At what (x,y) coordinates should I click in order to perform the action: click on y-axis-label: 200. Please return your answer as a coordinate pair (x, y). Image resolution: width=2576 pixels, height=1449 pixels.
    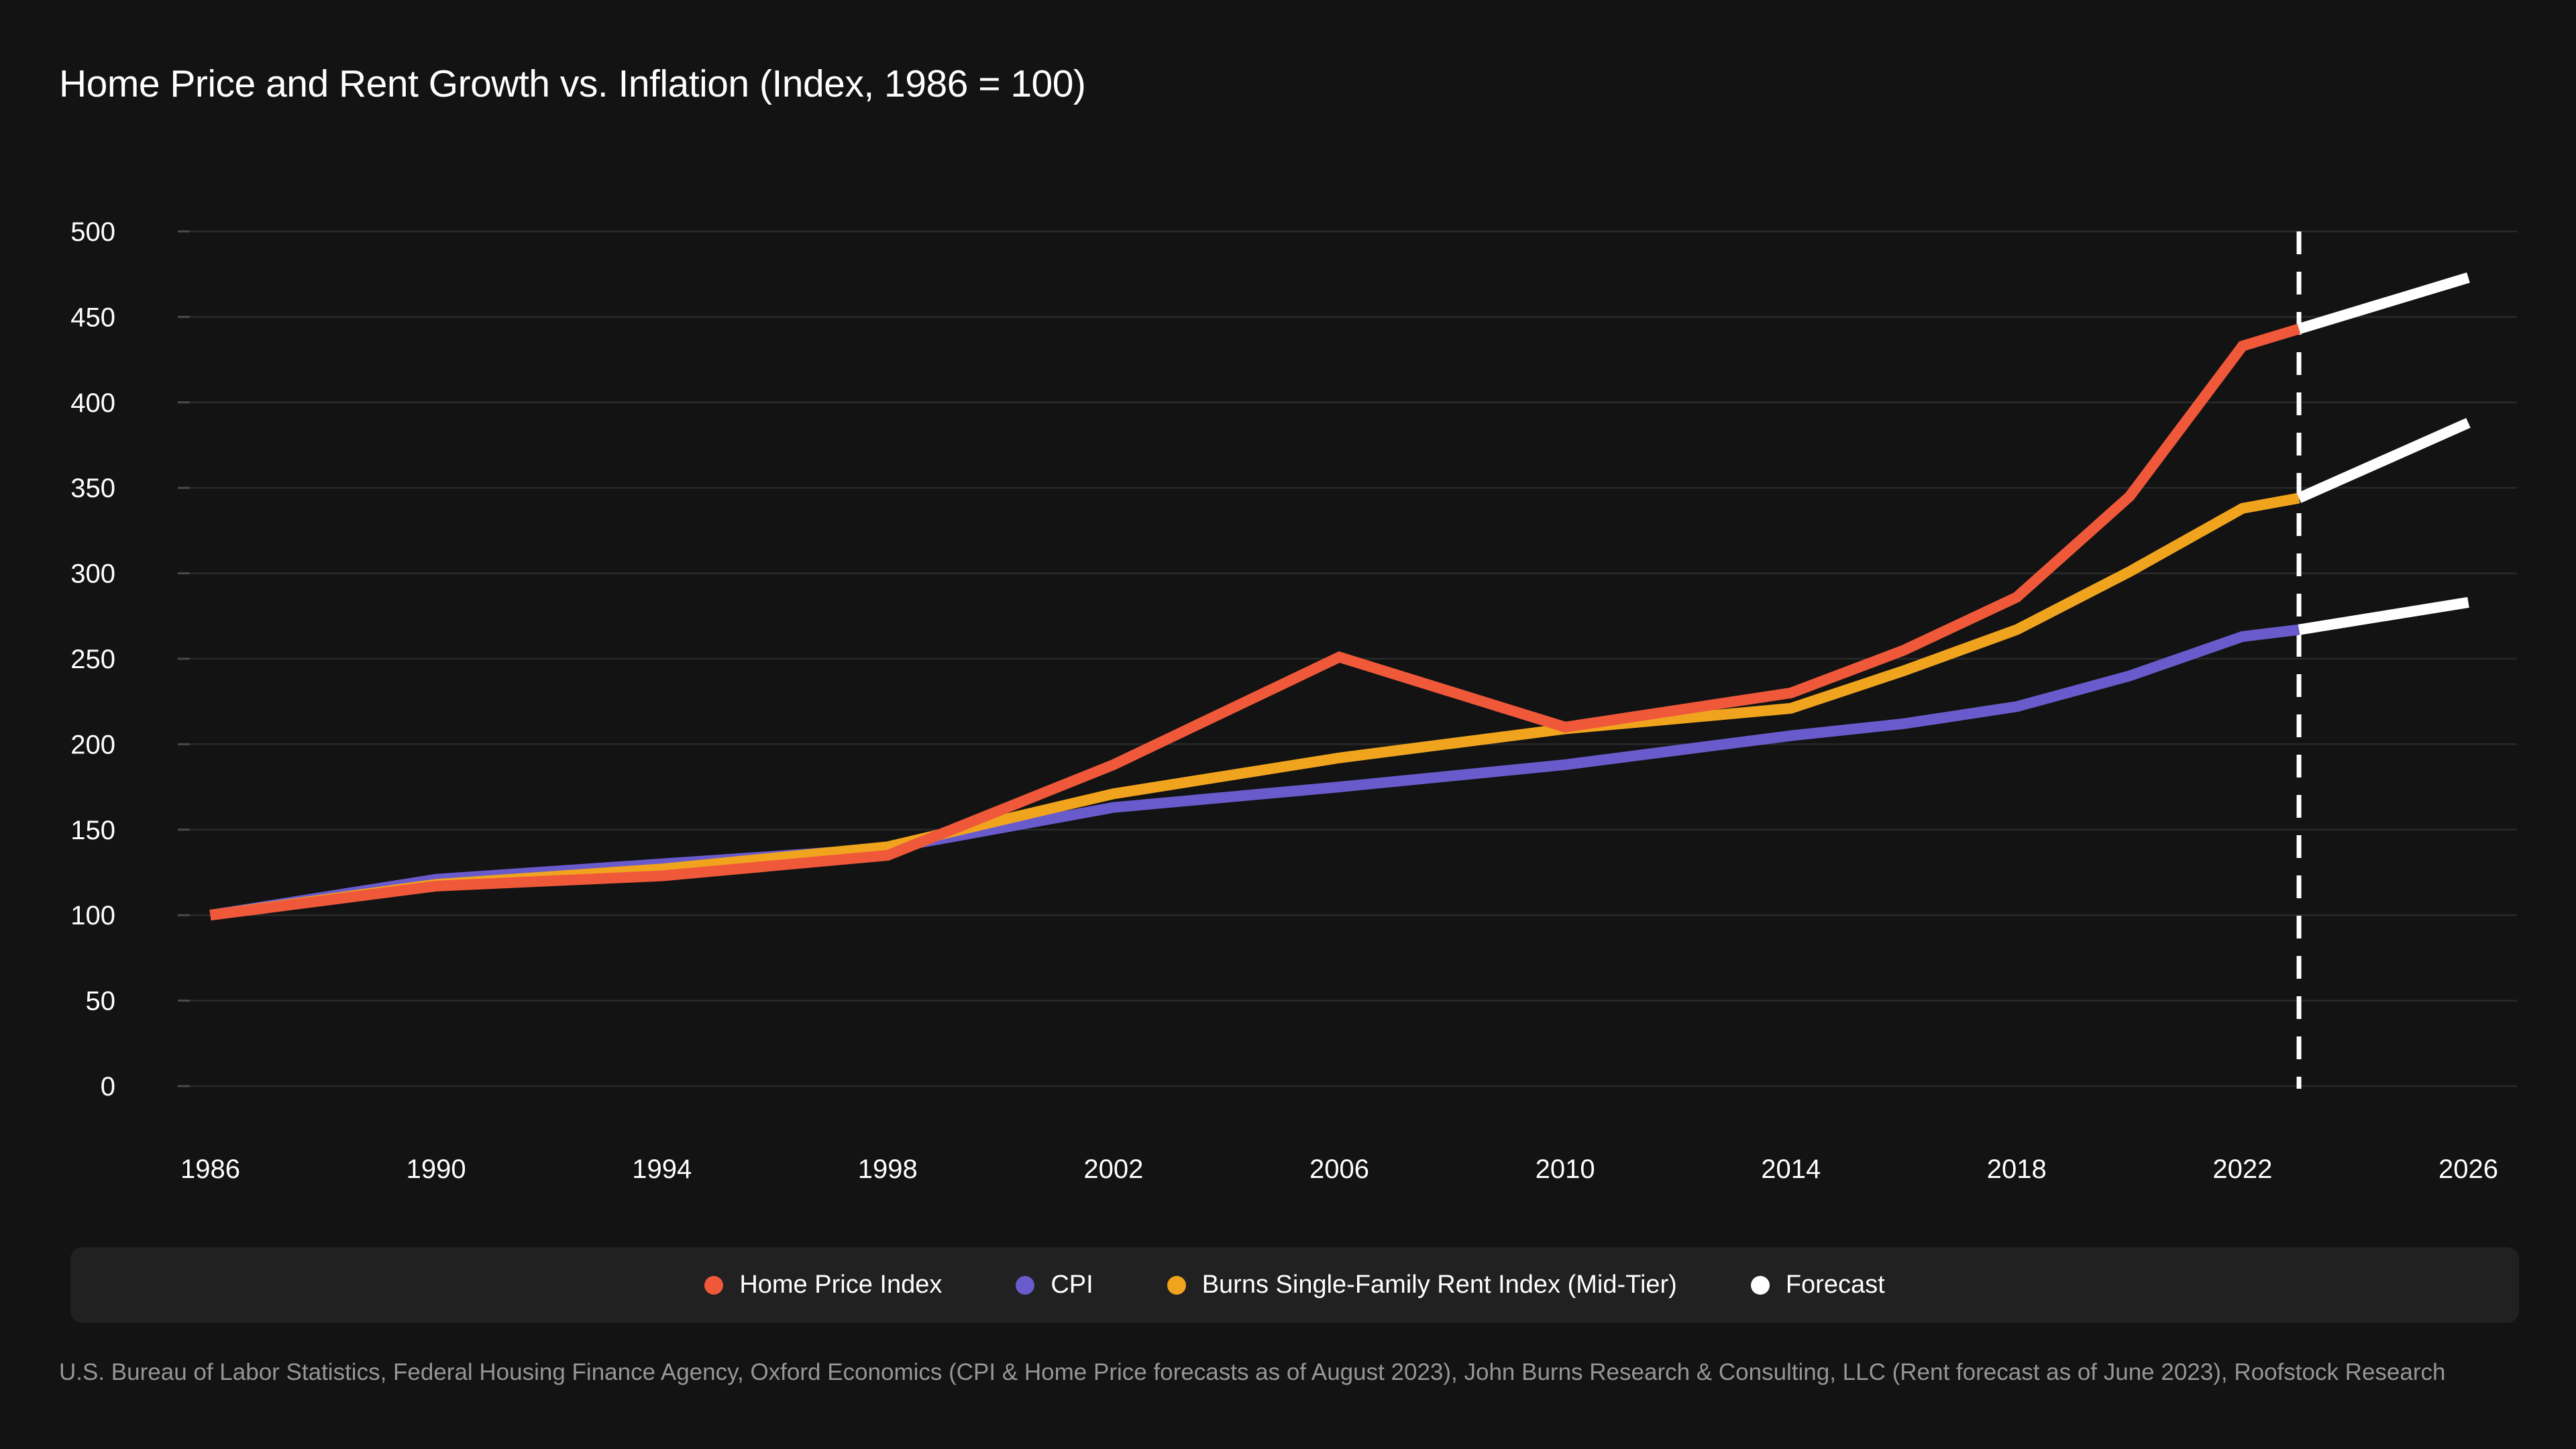
    Looking at the image, I should click on (92, 744).